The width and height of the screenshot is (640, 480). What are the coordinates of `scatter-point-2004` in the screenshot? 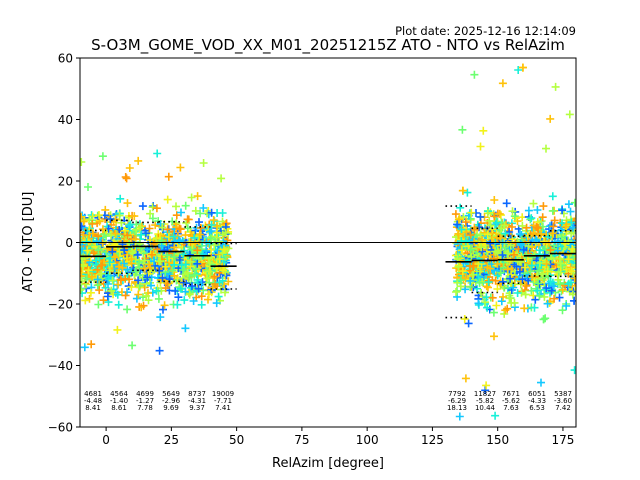 It's located at (464, 319).